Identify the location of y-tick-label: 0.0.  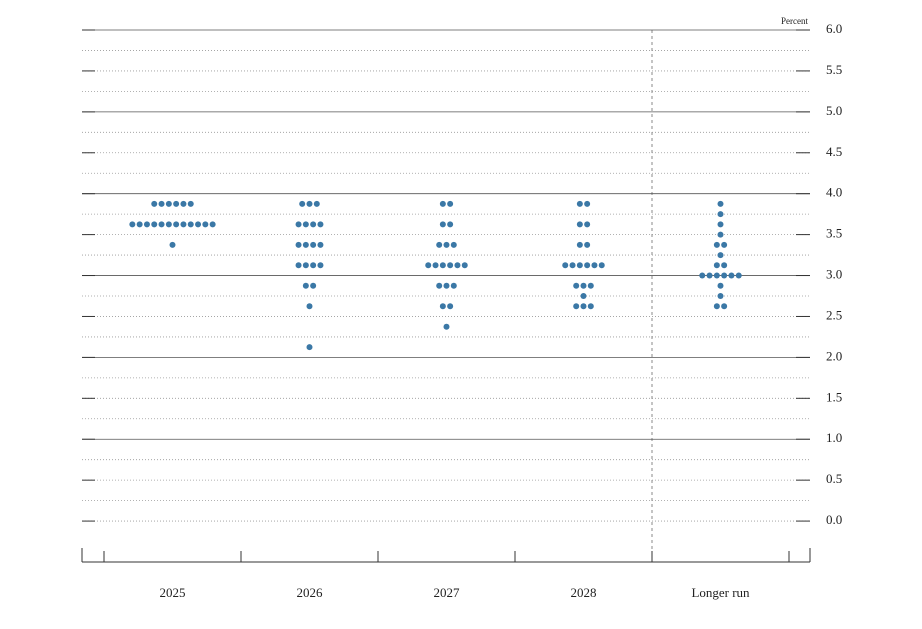
(834, 519).